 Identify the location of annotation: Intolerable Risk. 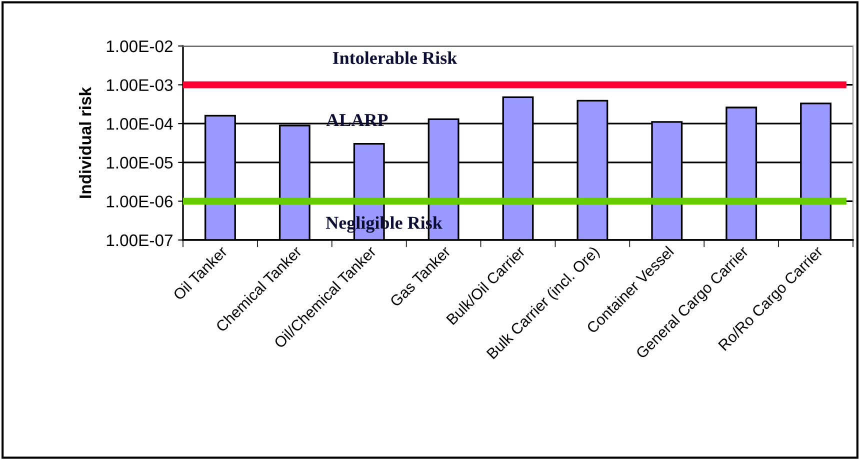
(395, 57).